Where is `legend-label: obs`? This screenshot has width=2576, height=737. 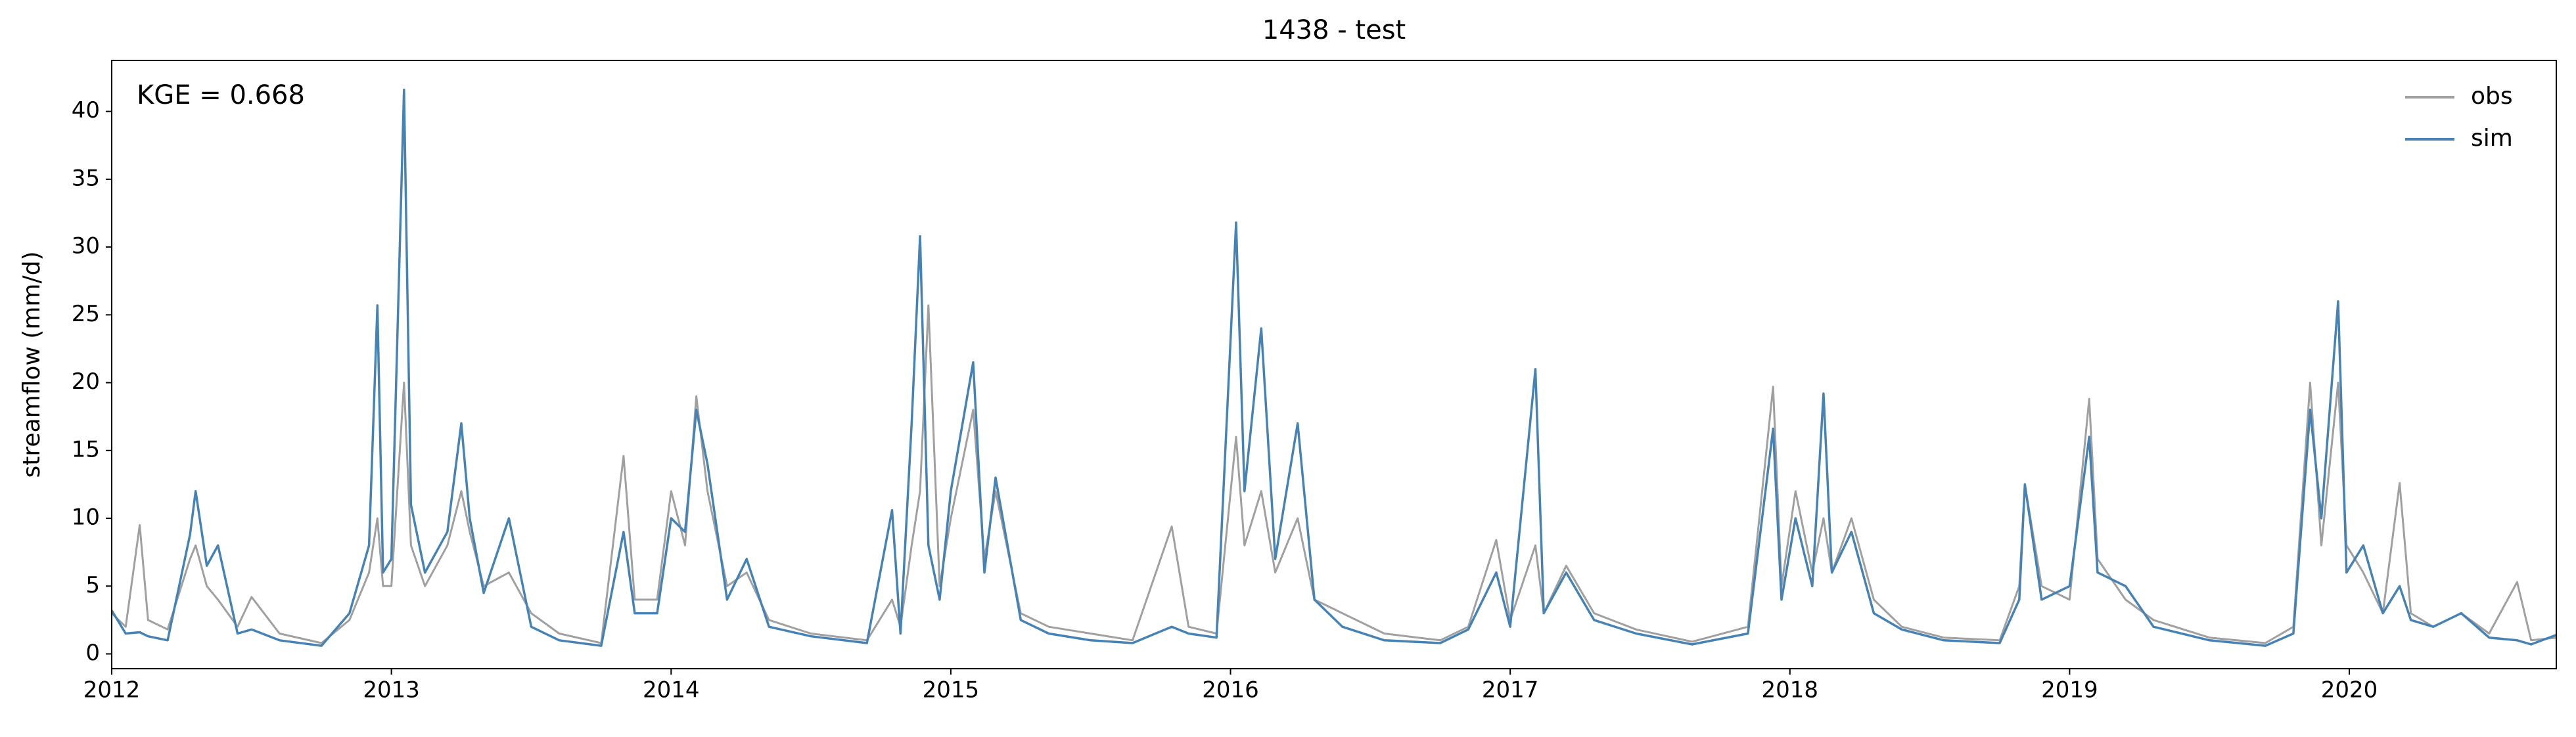
legend-label: obs is located at coordinates (2492, 96).